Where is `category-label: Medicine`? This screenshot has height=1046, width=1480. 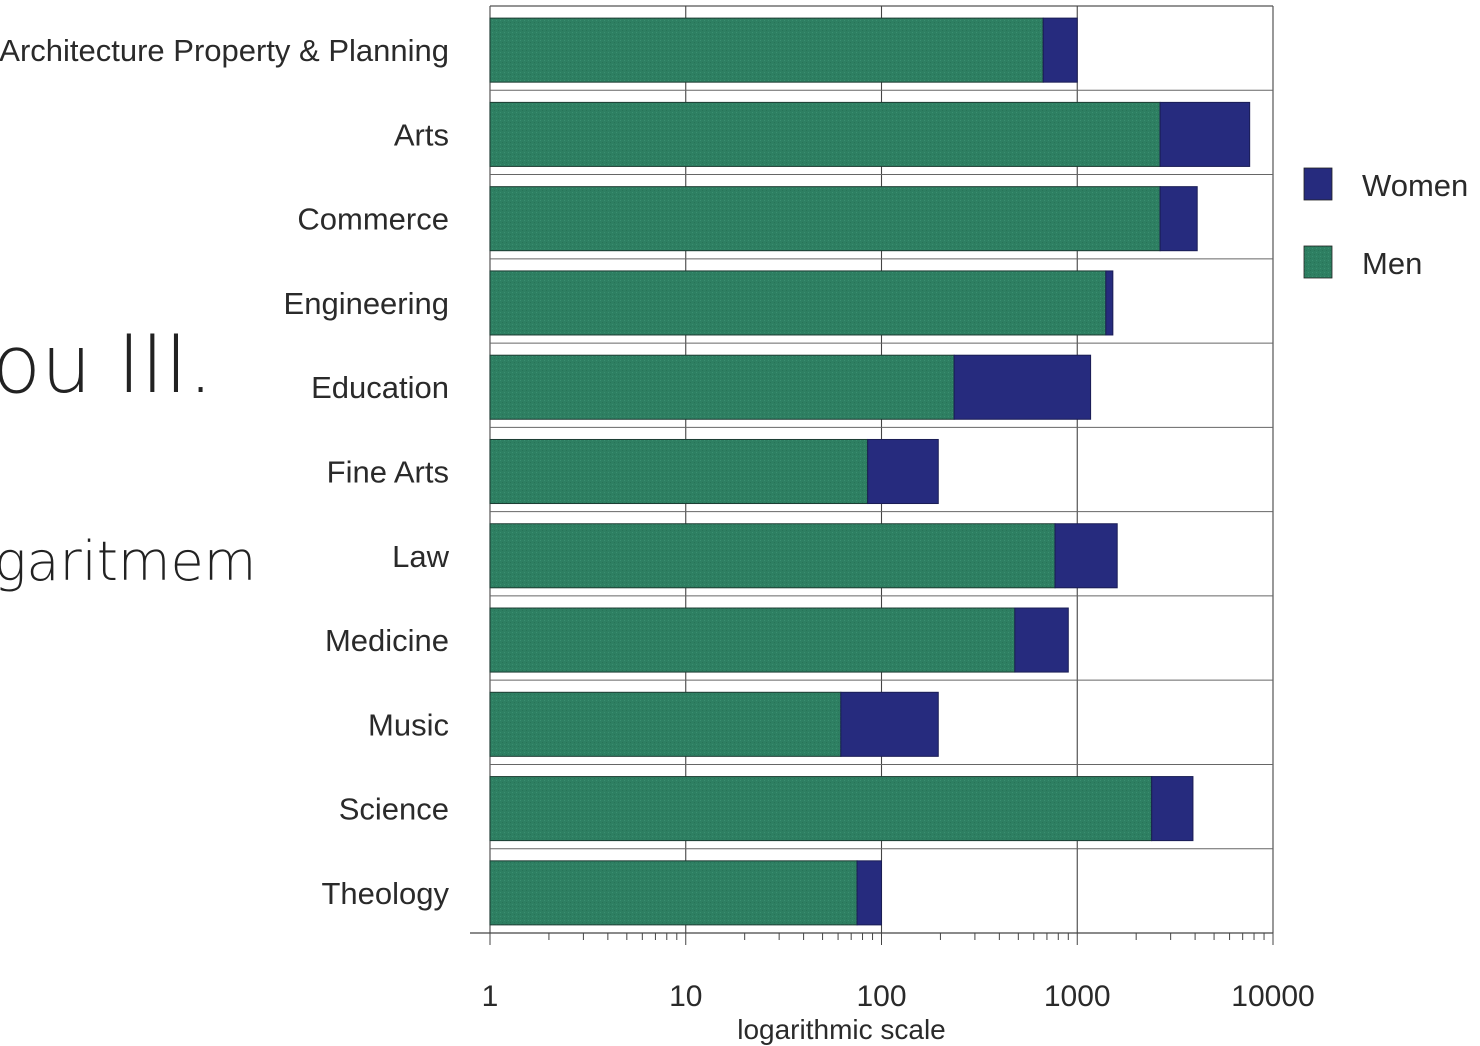
category-label: Medicine is located at coordinates (387, 640).